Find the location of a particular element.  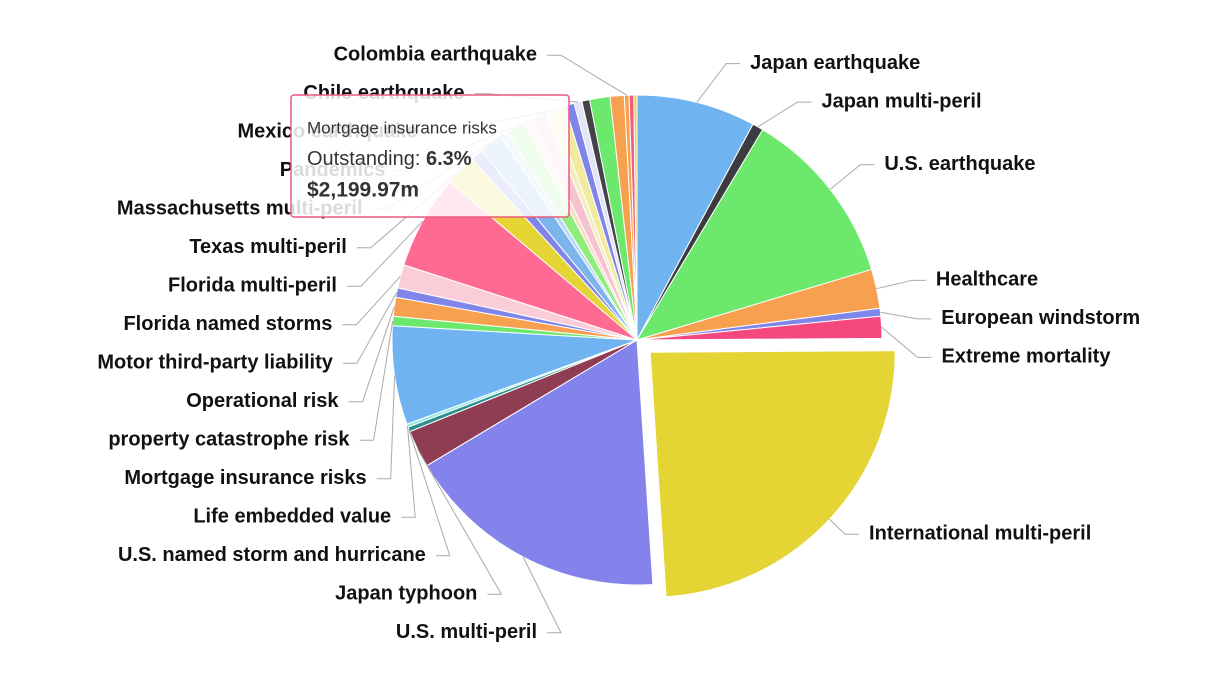

slice-label: U.S. earthquake is located at coordinates (959, 164).